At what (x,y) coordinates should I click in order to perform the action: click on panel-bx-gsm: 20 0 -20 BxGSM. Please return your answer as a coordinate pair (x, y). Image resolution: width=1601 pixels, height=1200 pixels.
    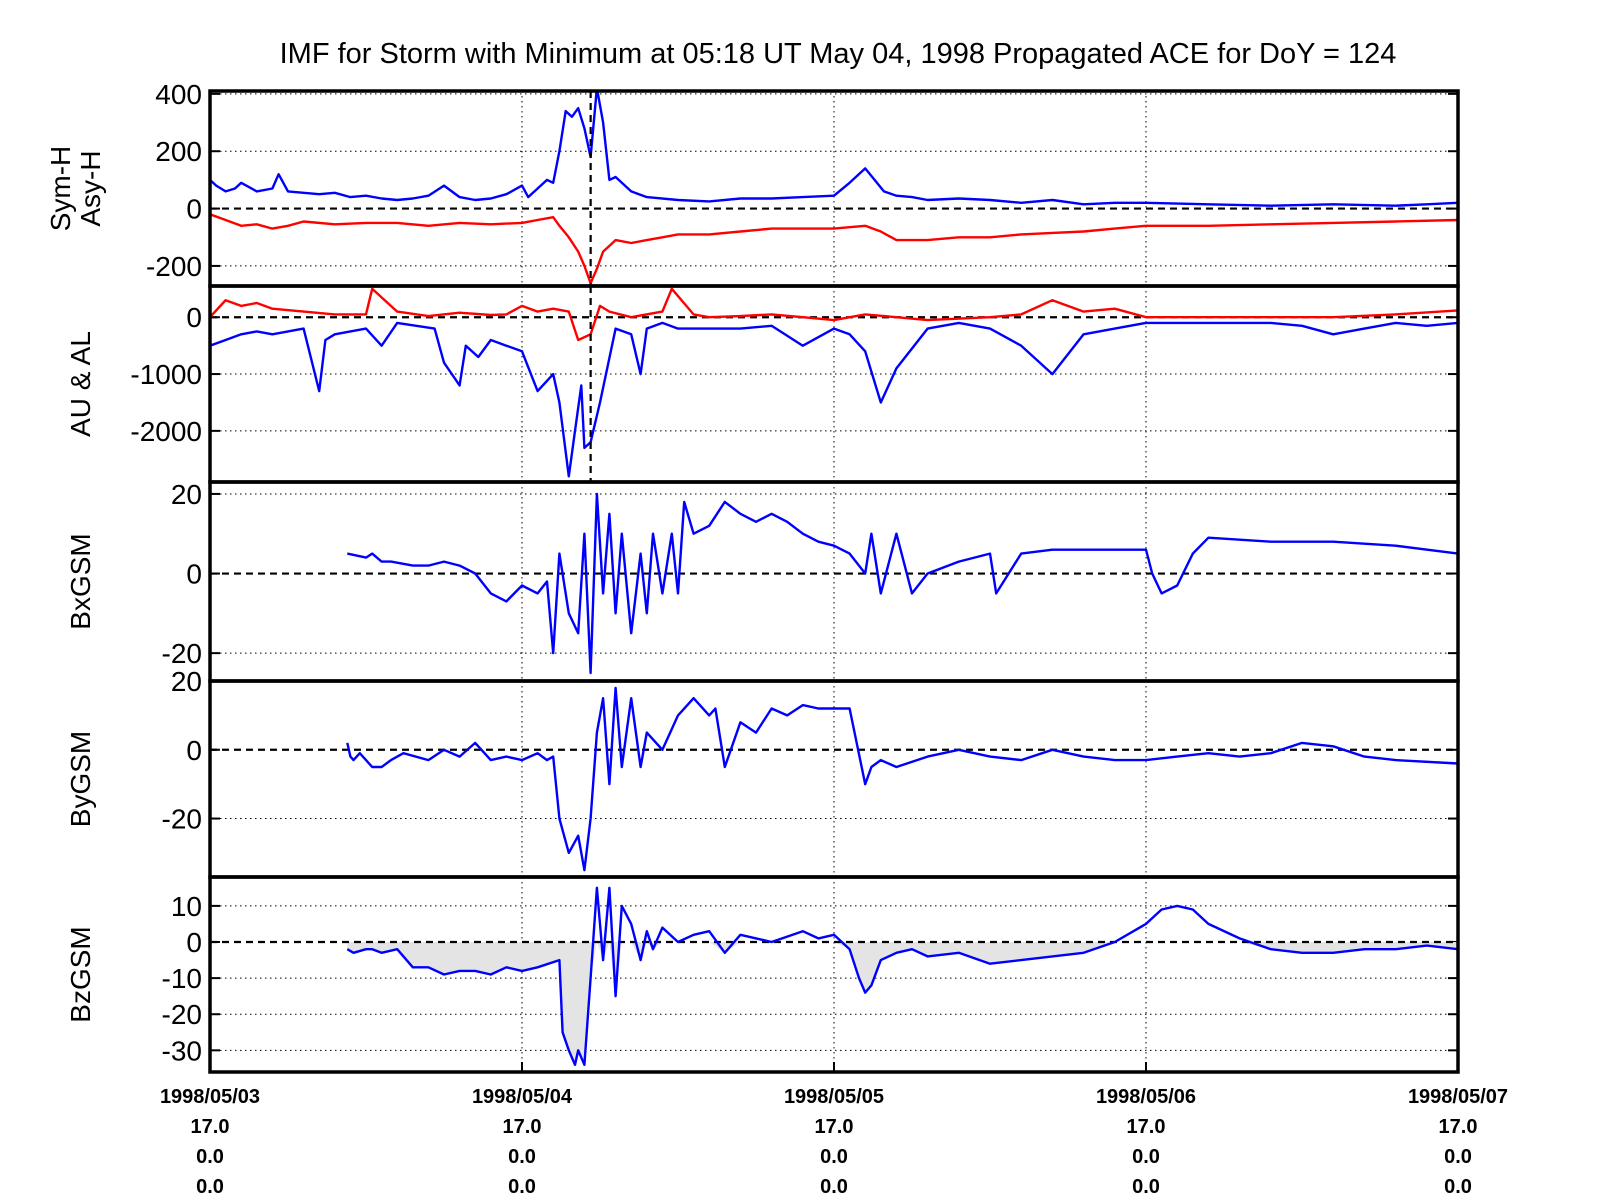
    Looking at the image, I should click on (762, 581).